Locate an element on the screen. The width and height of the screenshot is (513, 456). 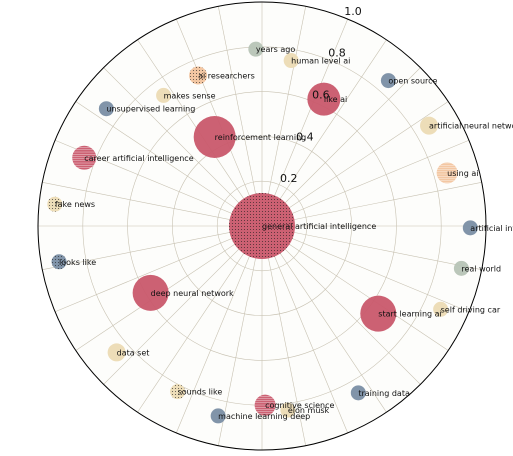
bubble-fake-news-dot-texture is located at coordinates (55, 204).